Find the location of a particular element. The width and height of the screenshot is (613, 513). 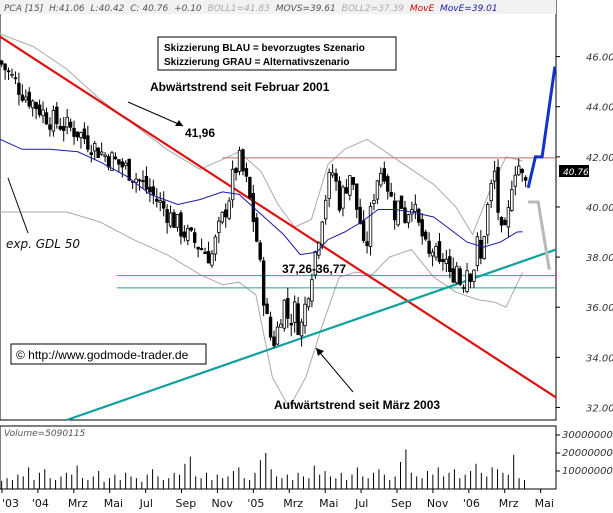

price-tick-label: 32.00 is located at coordinates (599, 408).